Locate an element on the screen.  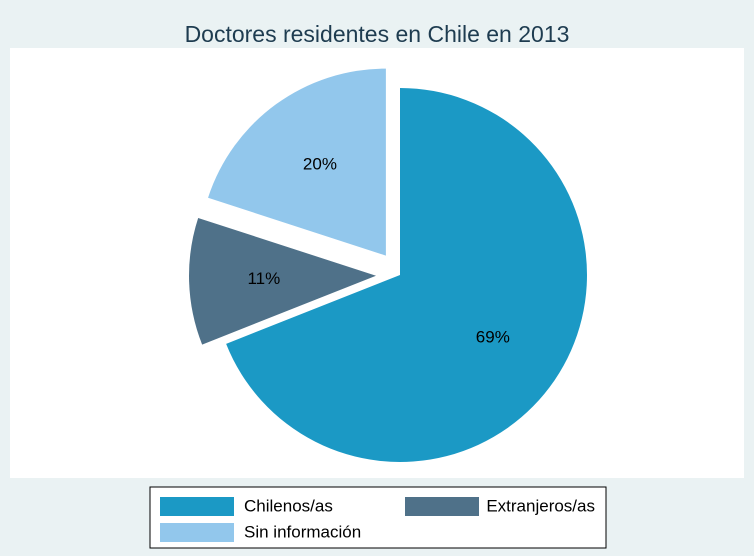
data-label: 69% is located at coordinates (493, 337).